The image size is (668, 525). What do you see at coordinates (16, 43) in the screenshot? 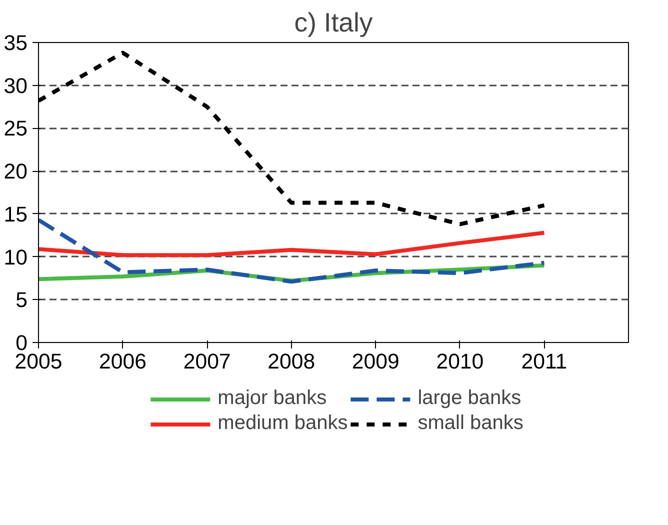
I see `y-tick-label: 35` at bounding box center [16, 43].